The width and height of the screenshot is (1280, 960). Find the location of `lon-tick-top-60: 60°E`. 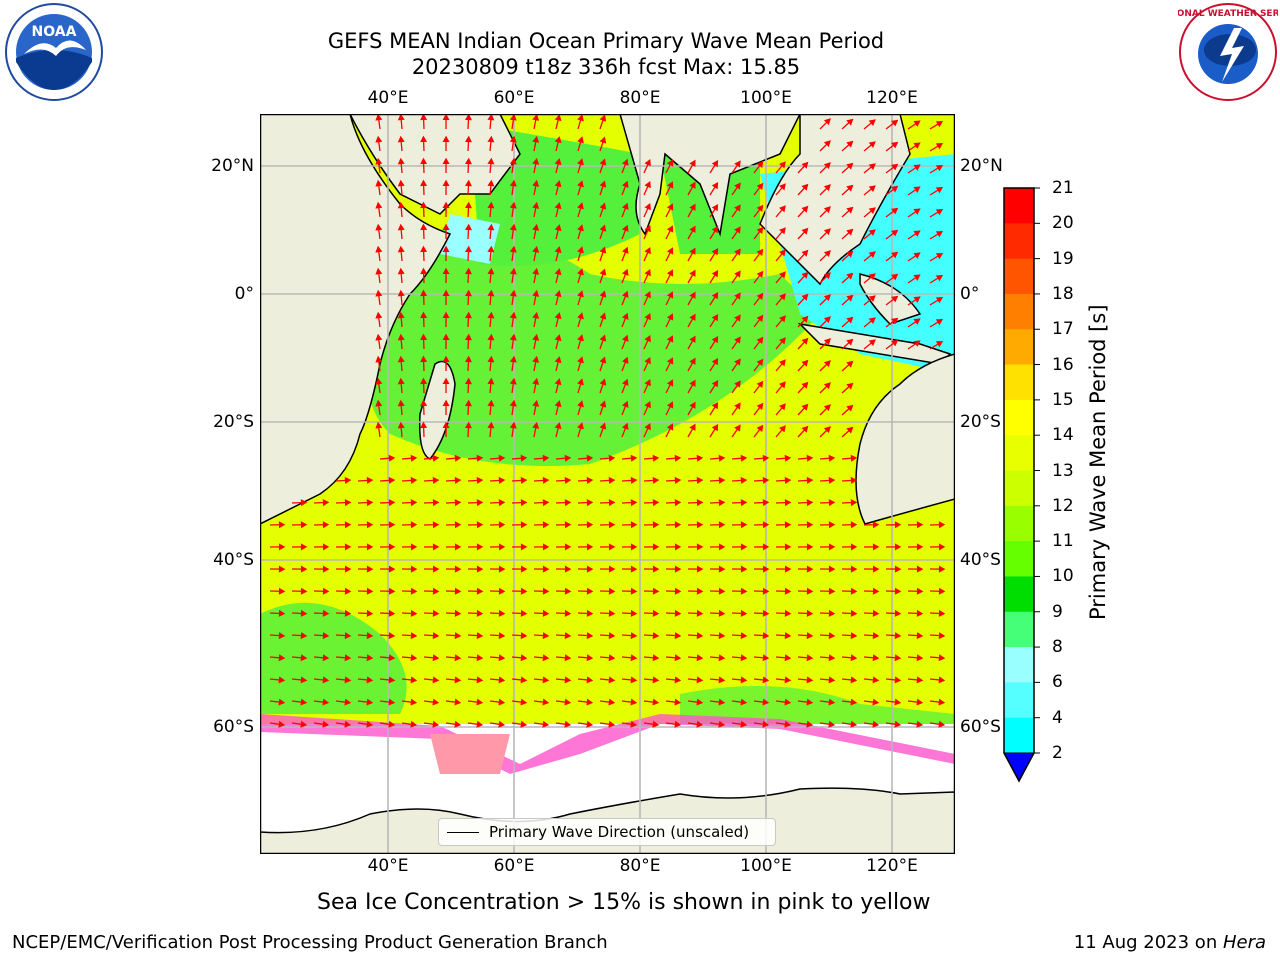

lon-tick-top-60: 60°E is located at coordinates (514, 98).